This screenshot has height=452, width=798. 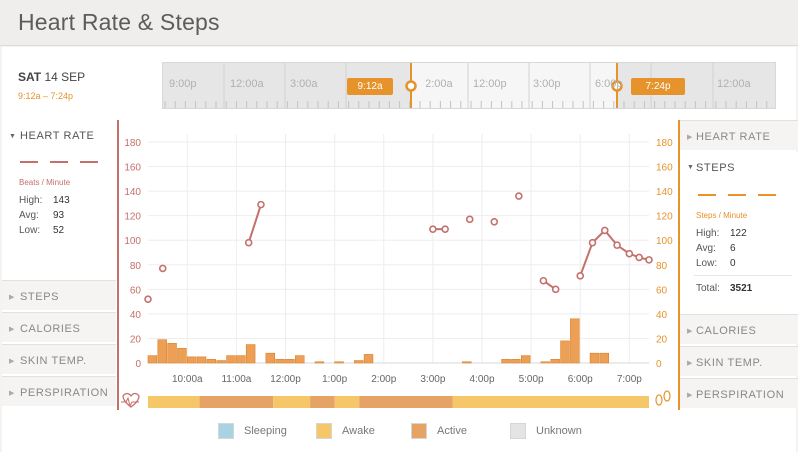 What do you see at coordinates (490, 84) in the screenshot?
I see `timeline-label: 12:00p` at bounding box center [490, 84].